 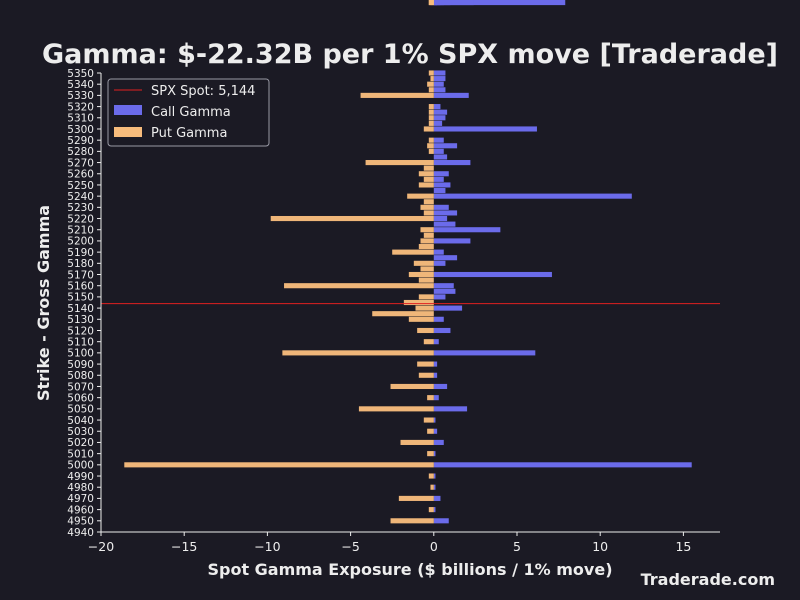 I want to click on y-tick-label: 5040, so click(x=80, y=421).